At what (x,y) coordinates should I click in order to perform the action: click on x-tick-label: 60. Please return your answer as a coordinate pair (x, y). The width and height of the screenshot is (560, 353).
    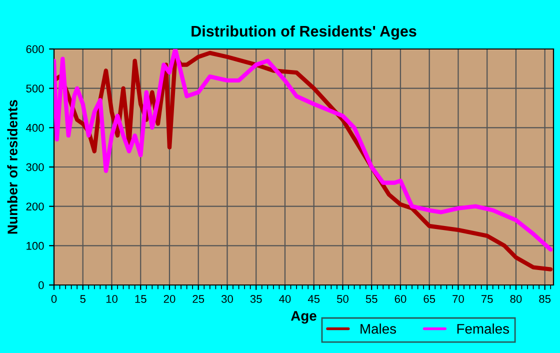
    Looking at the image, I should click on (400, 299).